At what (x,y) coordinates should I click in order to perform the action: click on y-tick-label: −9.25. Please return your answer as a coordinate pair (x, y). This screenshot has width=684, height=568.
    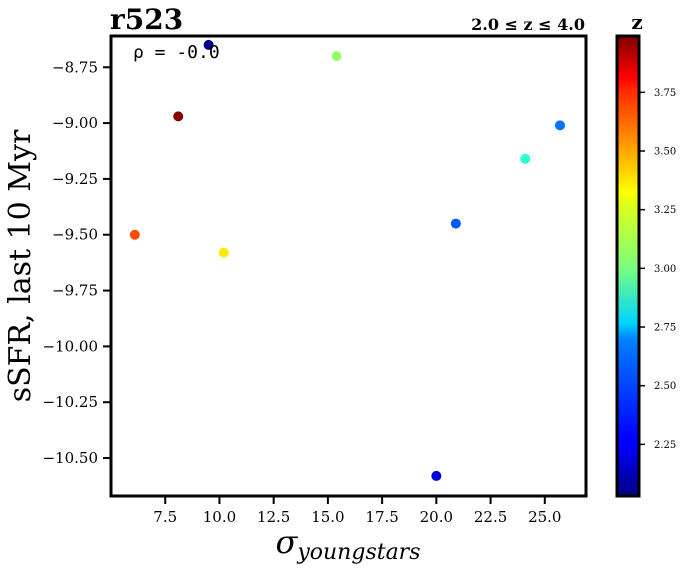
    Looking at the image, I should click on (75, 179).